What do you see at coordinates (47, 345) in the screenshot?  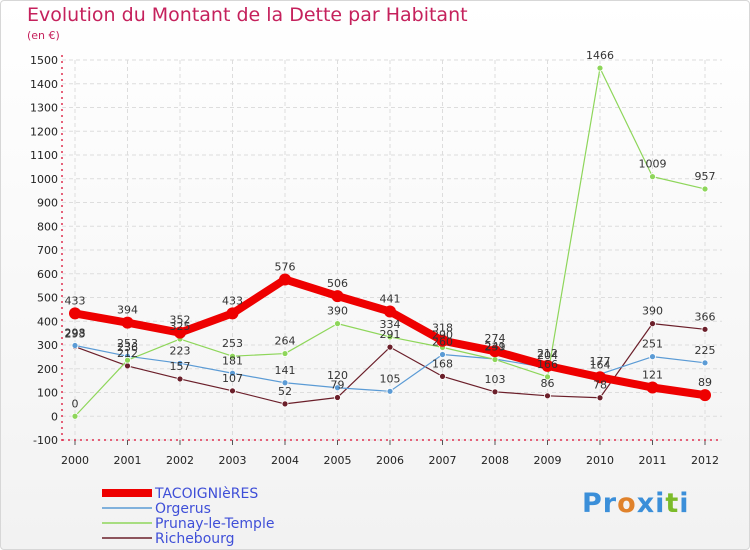 I see `y-tick-label: 300` at bounding box center [47, 345].